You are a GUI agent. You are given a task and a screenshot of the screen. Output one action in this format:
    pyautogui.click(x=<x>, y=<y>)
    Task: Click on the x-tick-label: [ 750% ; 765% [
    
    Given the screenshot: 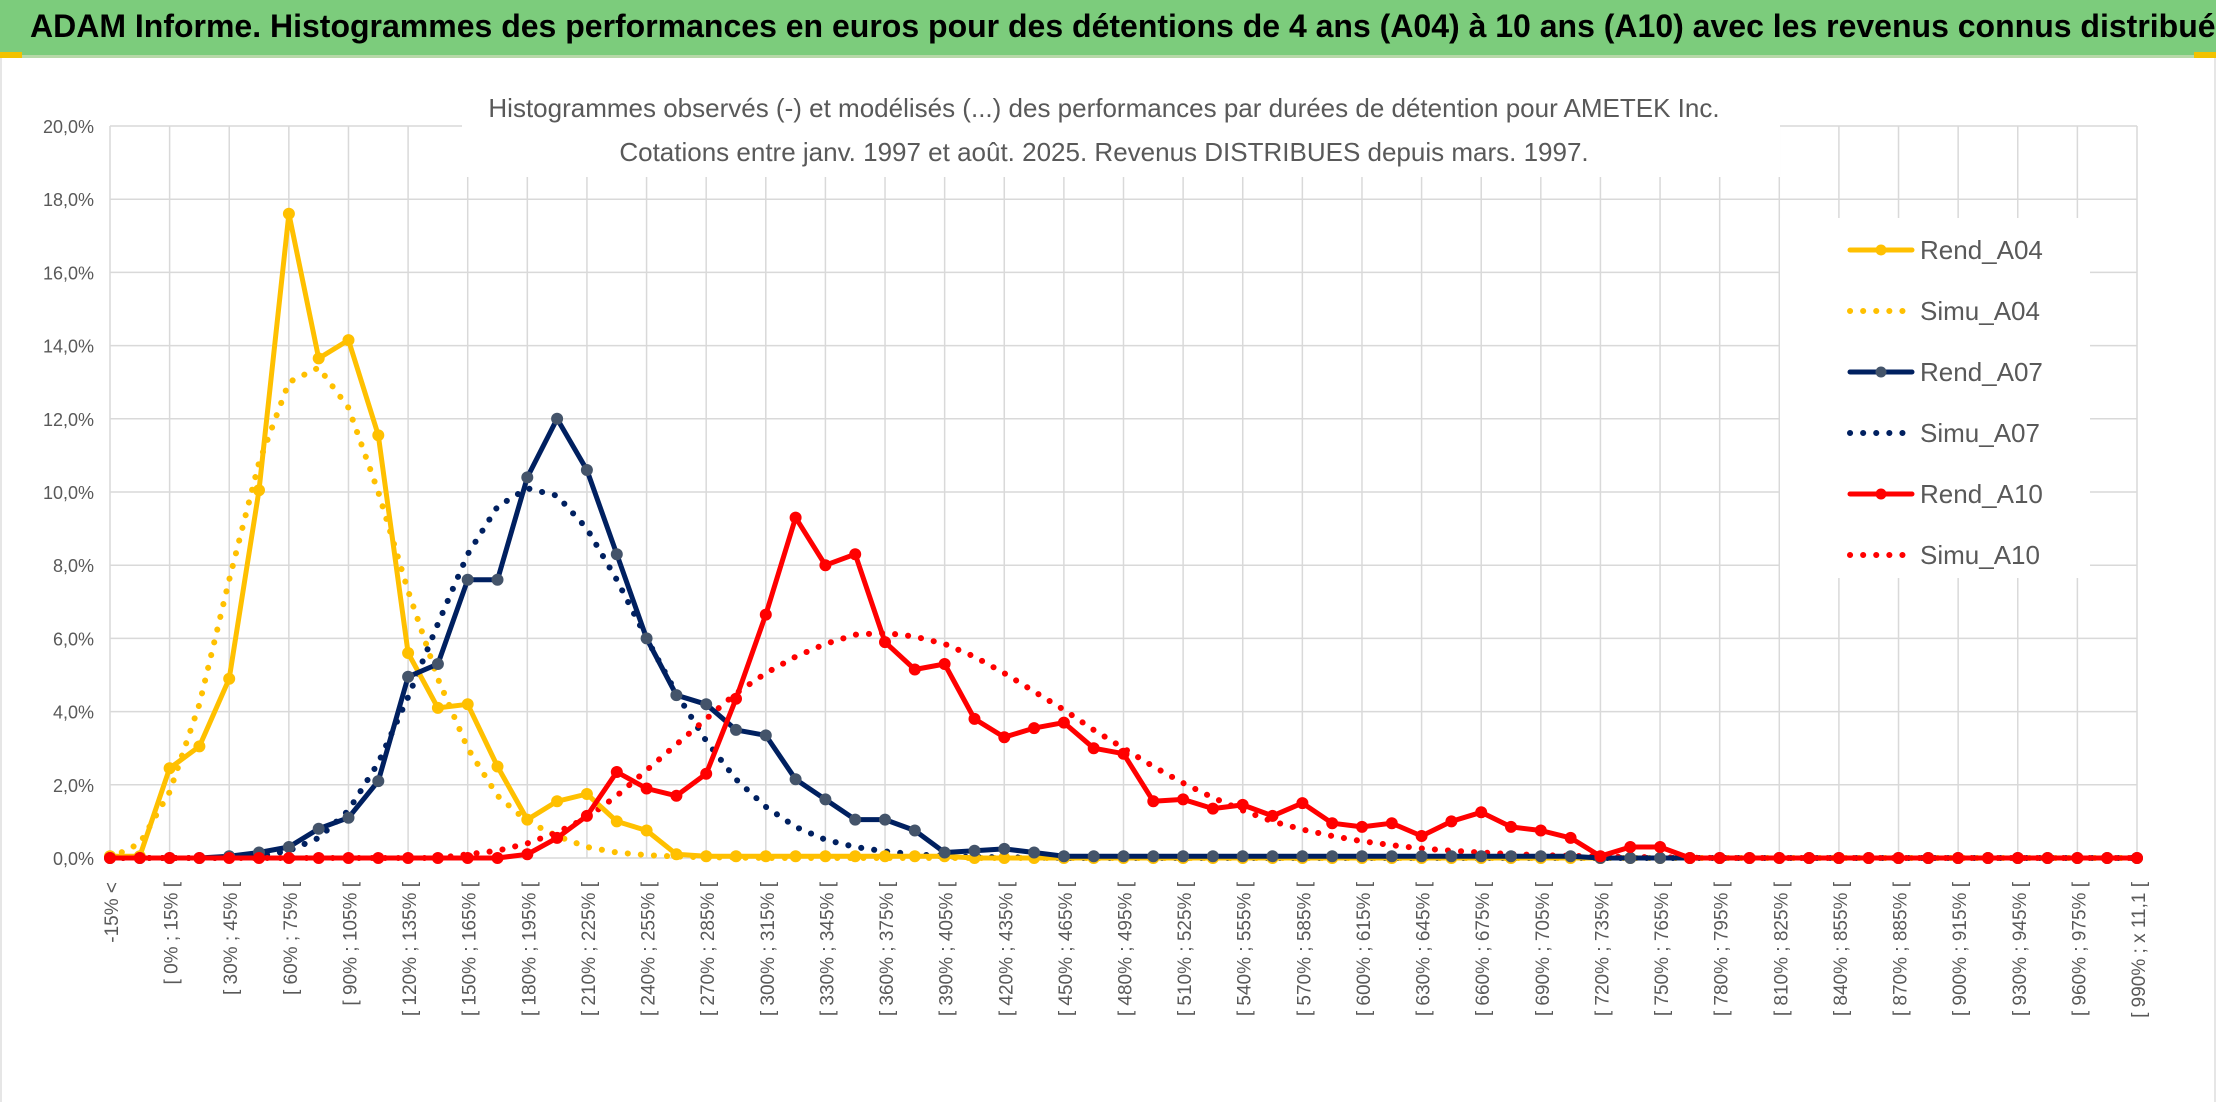 What is the action you would take?
    pyautogui.click(x=1662, y=948)
    